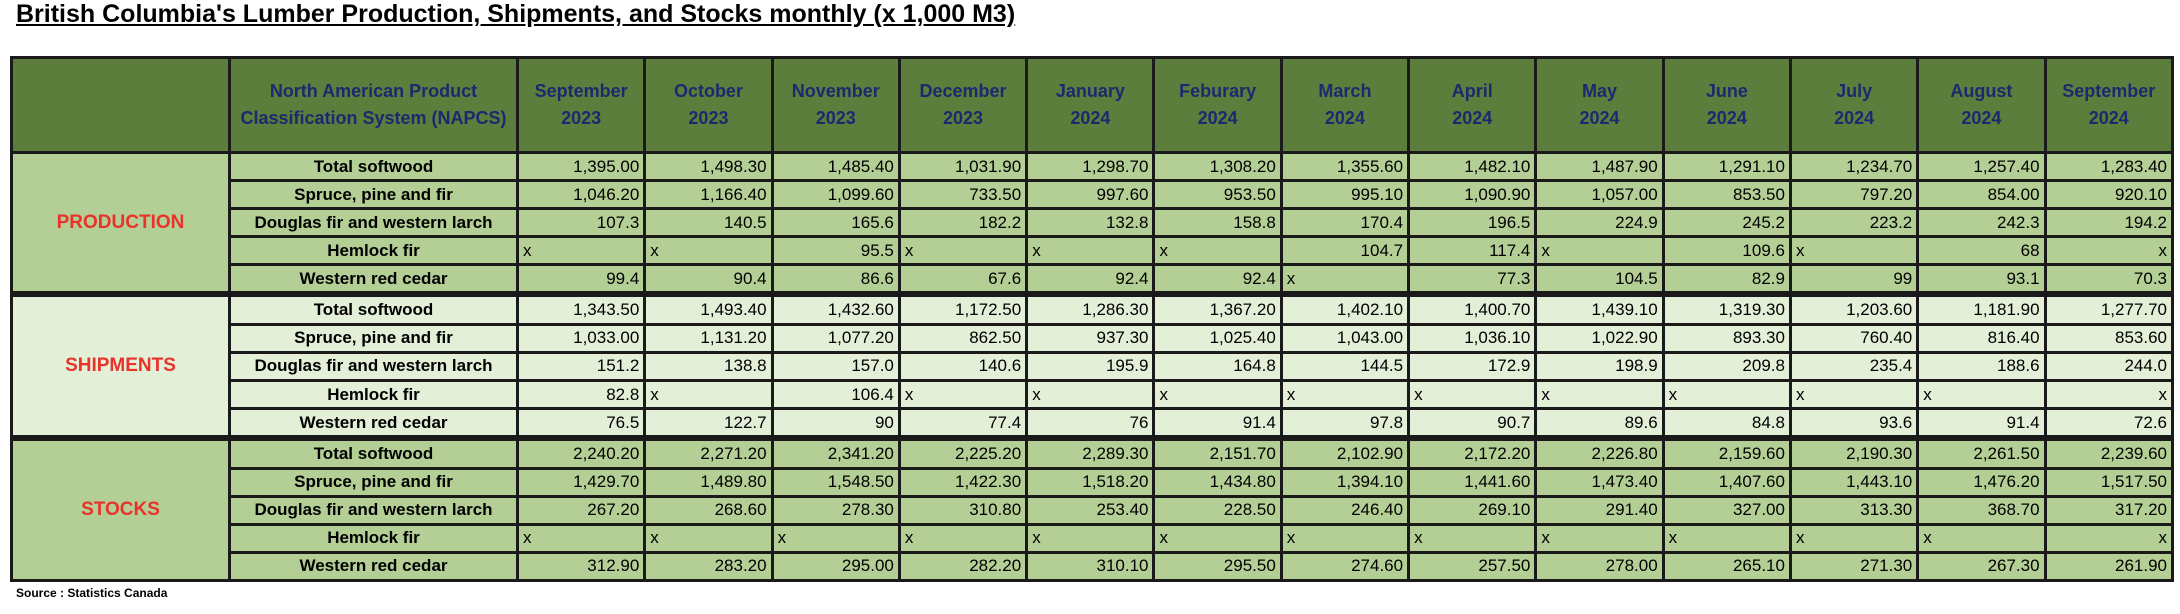 The height and width of the screenshot is (614, 2180). I want to click on value-cell: 267.20, so click(581, 510).